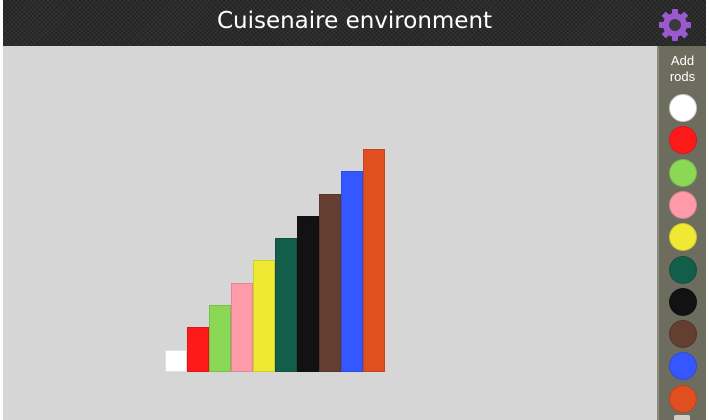 The width and height of the screenshot is (709, 420). I want to click on title-bar: Cuisenaire environment, so click(354, 23).